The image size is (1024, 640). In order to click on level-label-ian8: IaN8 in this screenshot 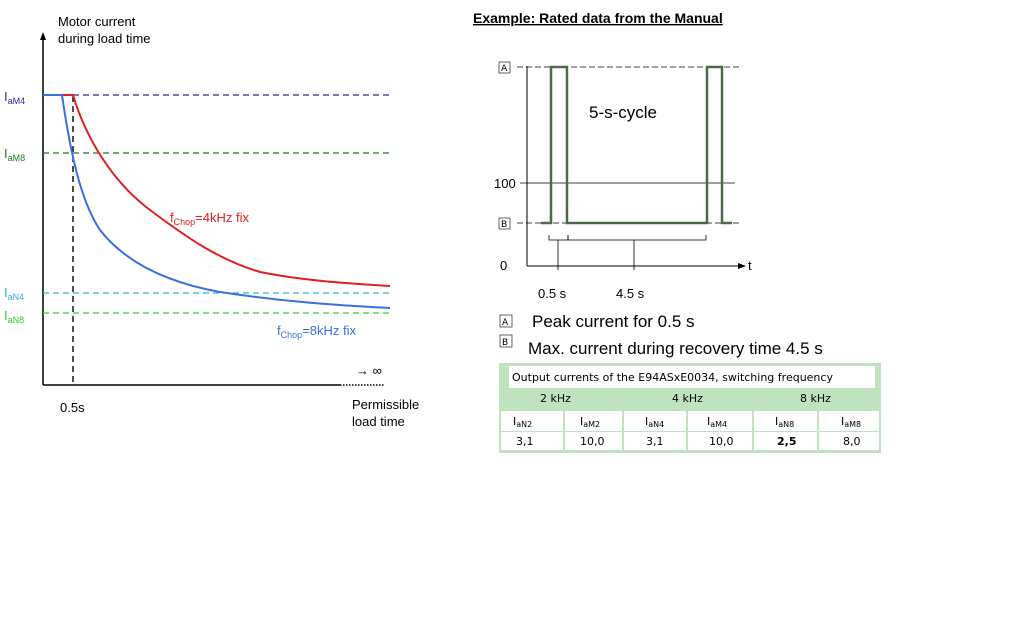, I will do `click(14, 316)`.